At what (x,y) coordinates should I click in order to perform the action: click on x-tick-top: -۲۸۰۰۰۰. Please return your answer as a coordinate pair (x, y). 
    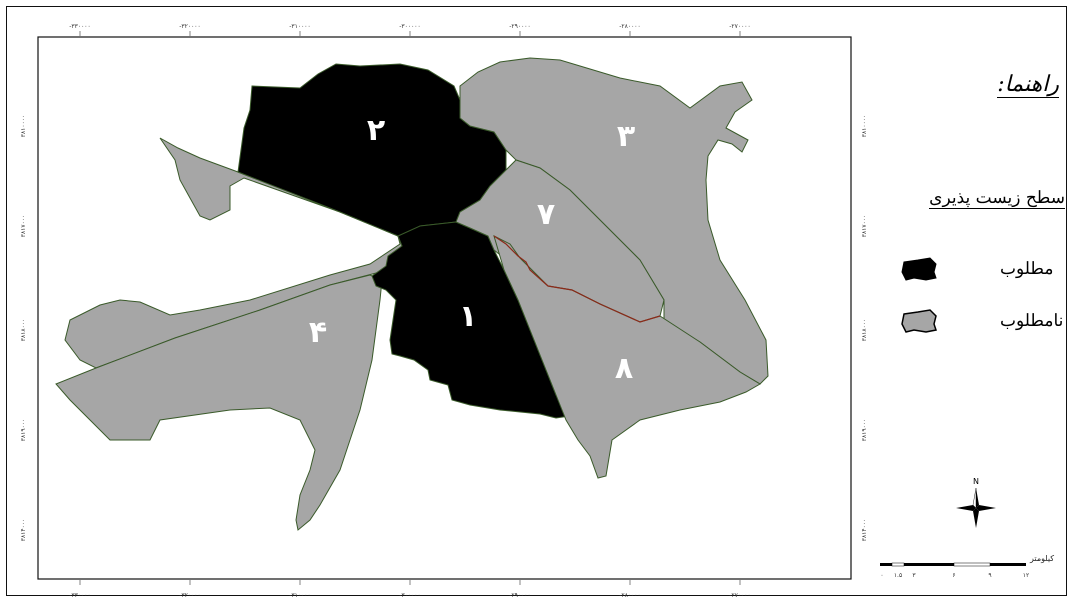
    Looking at the image, I should click on (630, 26).